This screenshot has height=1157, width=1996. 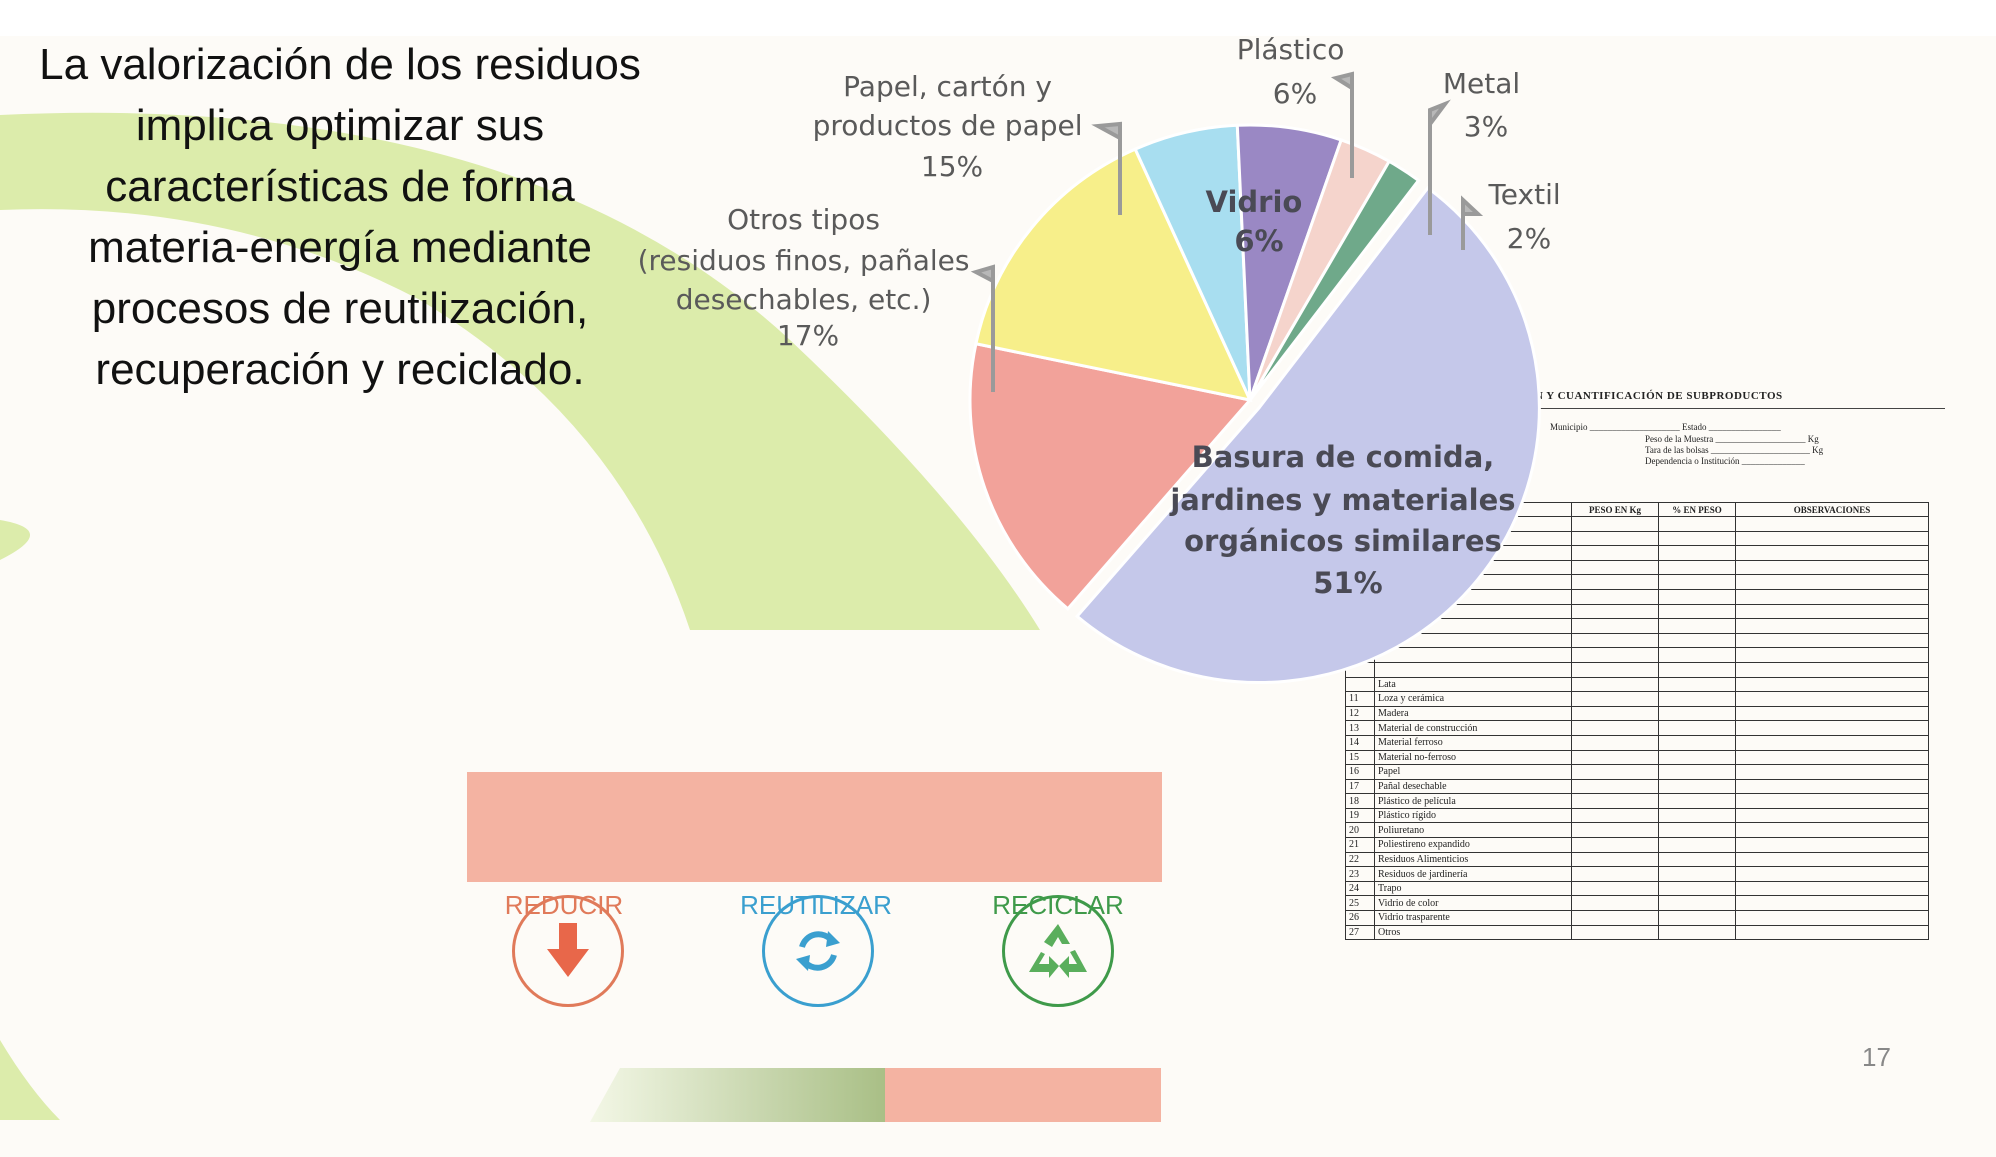 I want to click on recycle-icon, so click(x=1058, y=951).